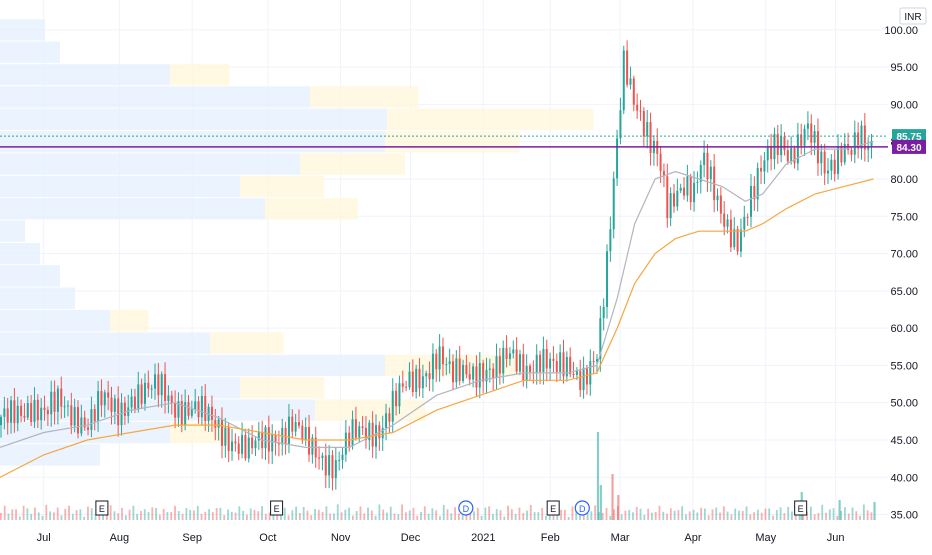 The image size is (932, 555). I want to click on volume-profile-row-highlight, so click(452, 142).